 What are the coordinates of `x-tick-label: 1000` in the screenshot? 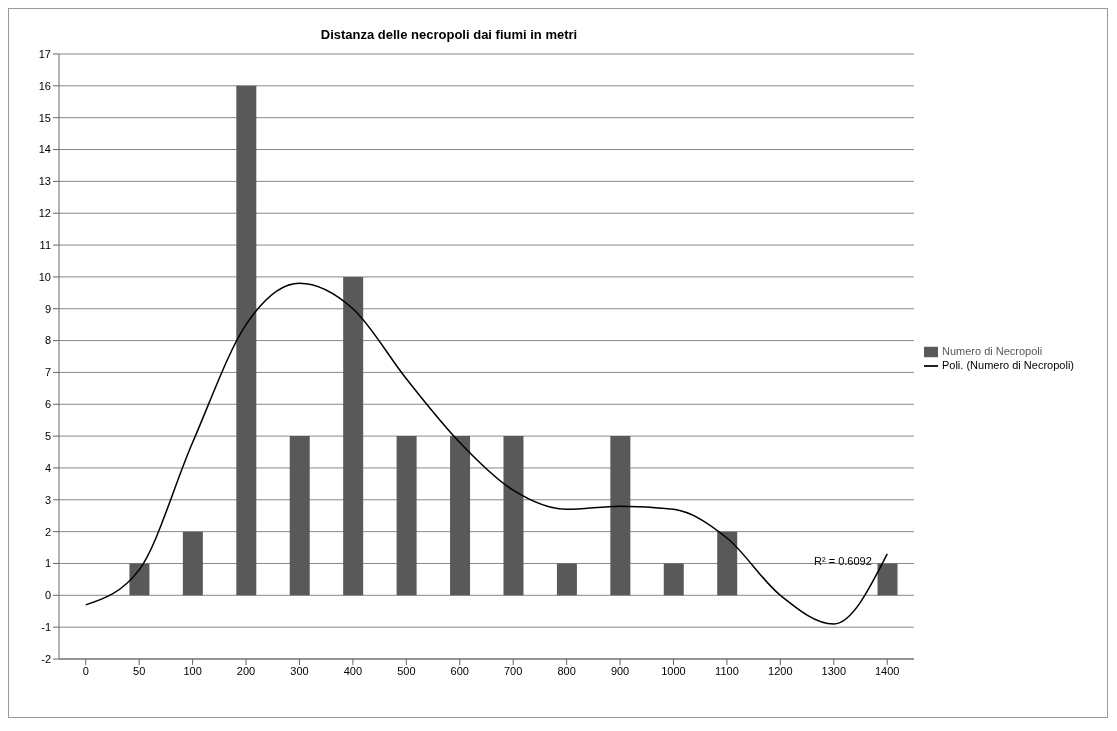 It's located at (673, 670).